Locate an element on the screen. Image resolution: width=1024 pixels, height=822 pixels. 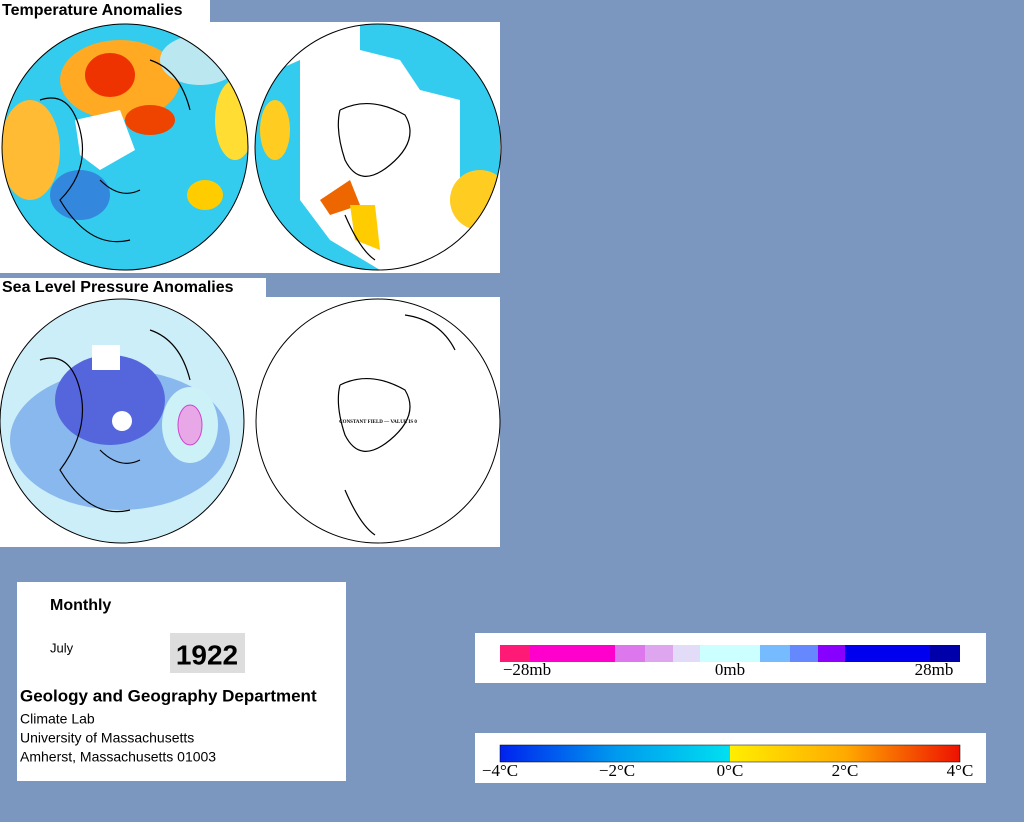
scale-label: 0°C is located at coordinates (730, 770).